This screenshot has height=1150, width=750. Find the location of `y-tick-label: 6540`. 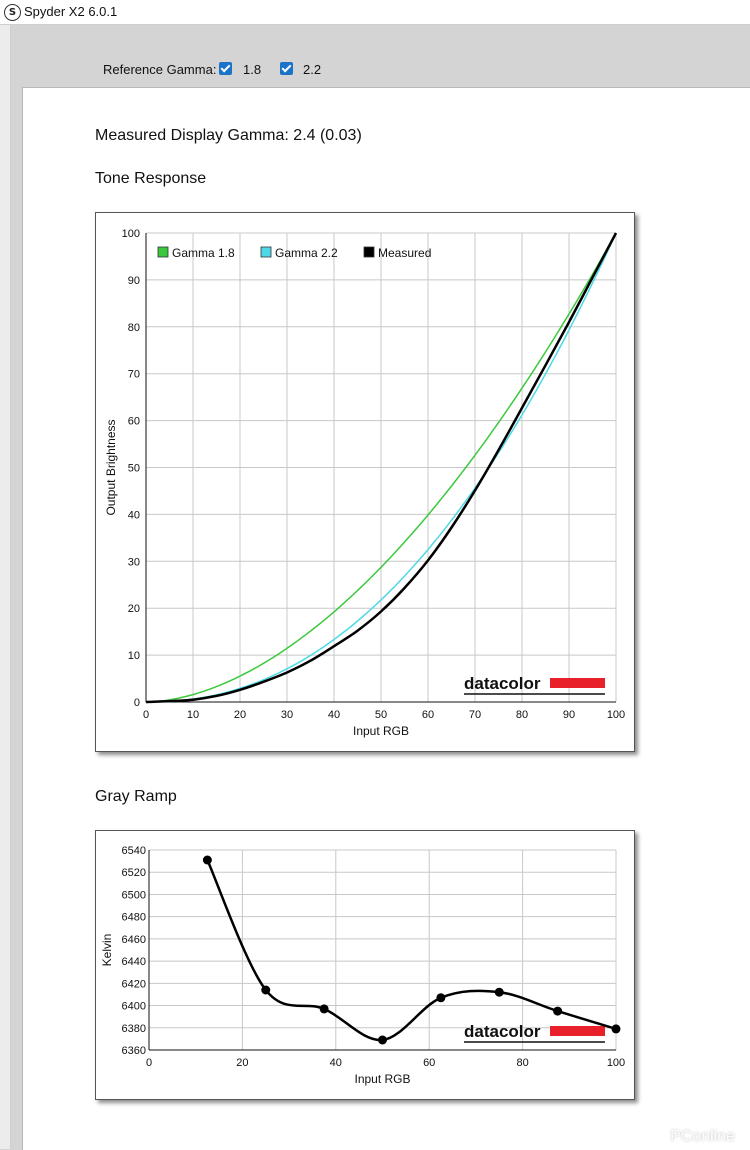

y-tick-label: 6540 is located at coordinates (134, 851).